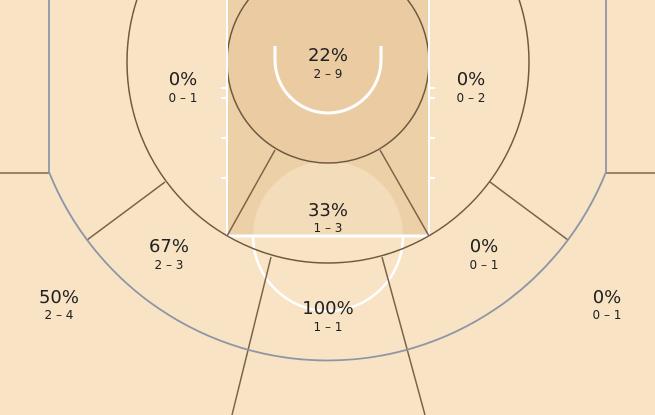 This screenshot has height=415, width=655. What do you see at coordinates (169, 265) in the screenshot?
I see `fraction-label: 2 – 3` at bounding box center [169, 265].